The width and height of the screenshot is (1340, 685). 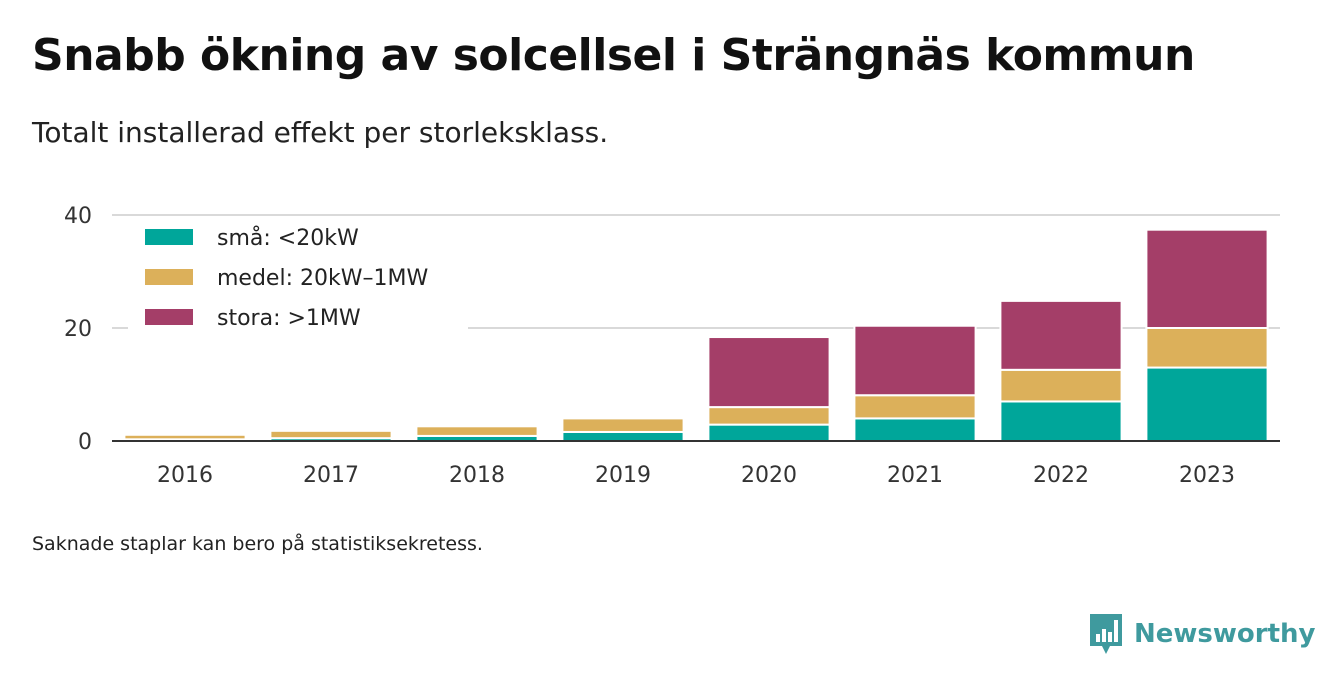 I want to click on x-tick-label: 2022, so click(x=1061, y=475).